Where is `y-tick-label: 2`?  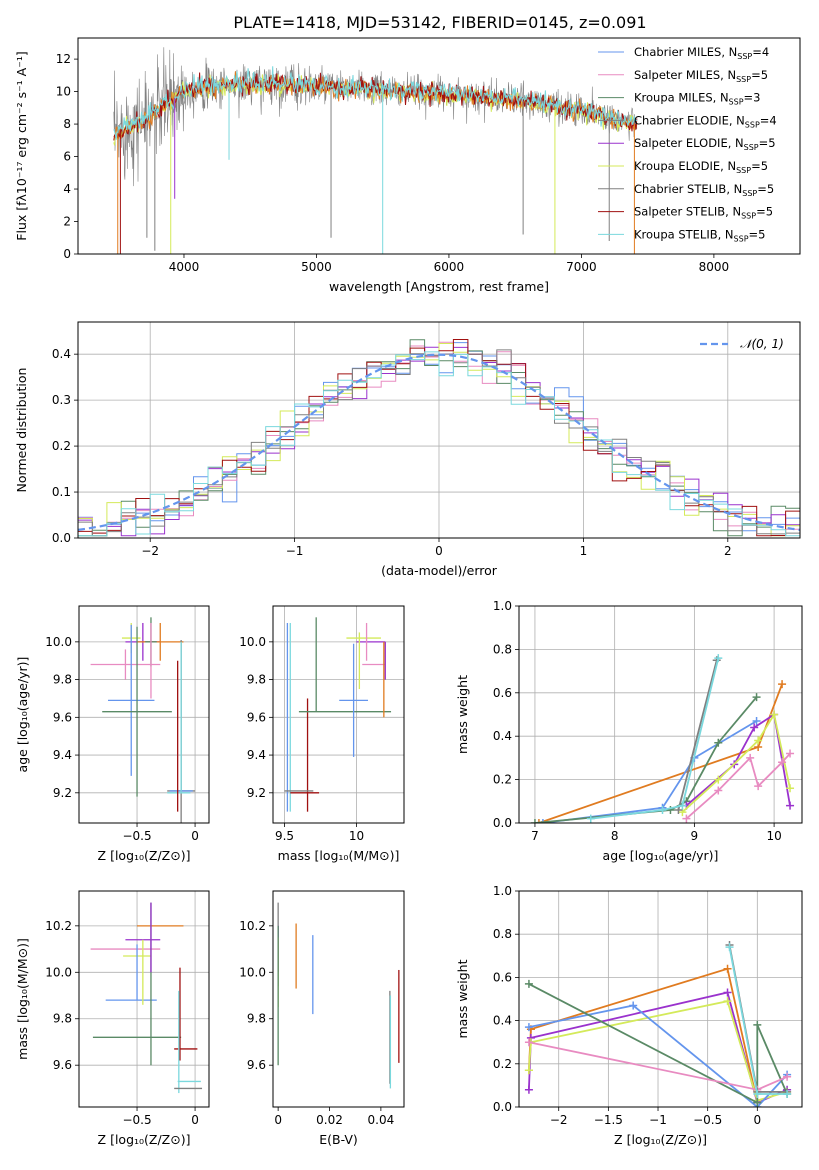 y-tick-label: 2 is located at coordinates (67, 222).